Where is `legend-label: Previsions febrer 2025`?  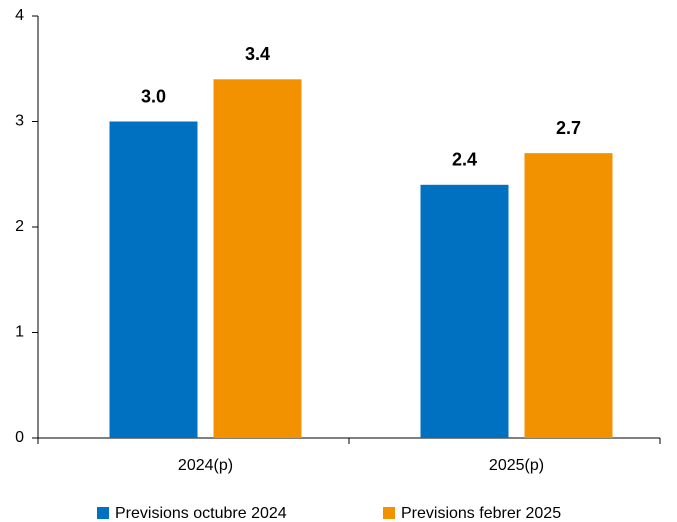
legend-label: Previsions febrer 2025 is located at coordinates (481, 513).